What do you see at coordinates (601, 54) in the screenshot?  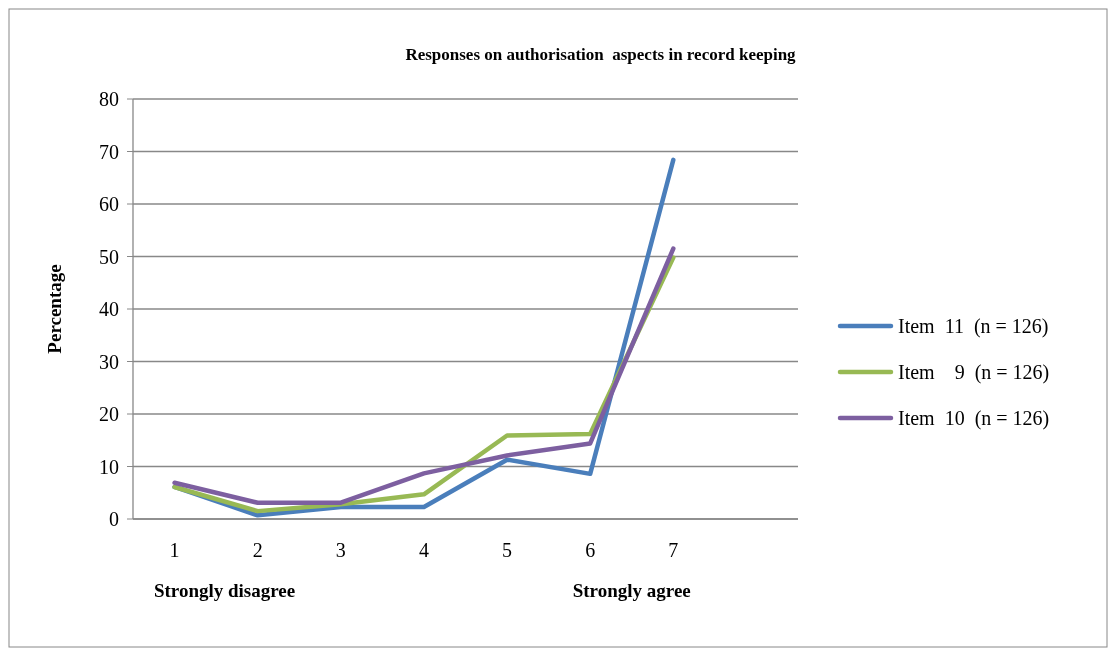 I see `chart-title: Responses on authorisation aspects in record keeping` at bounding box center [601, 54].